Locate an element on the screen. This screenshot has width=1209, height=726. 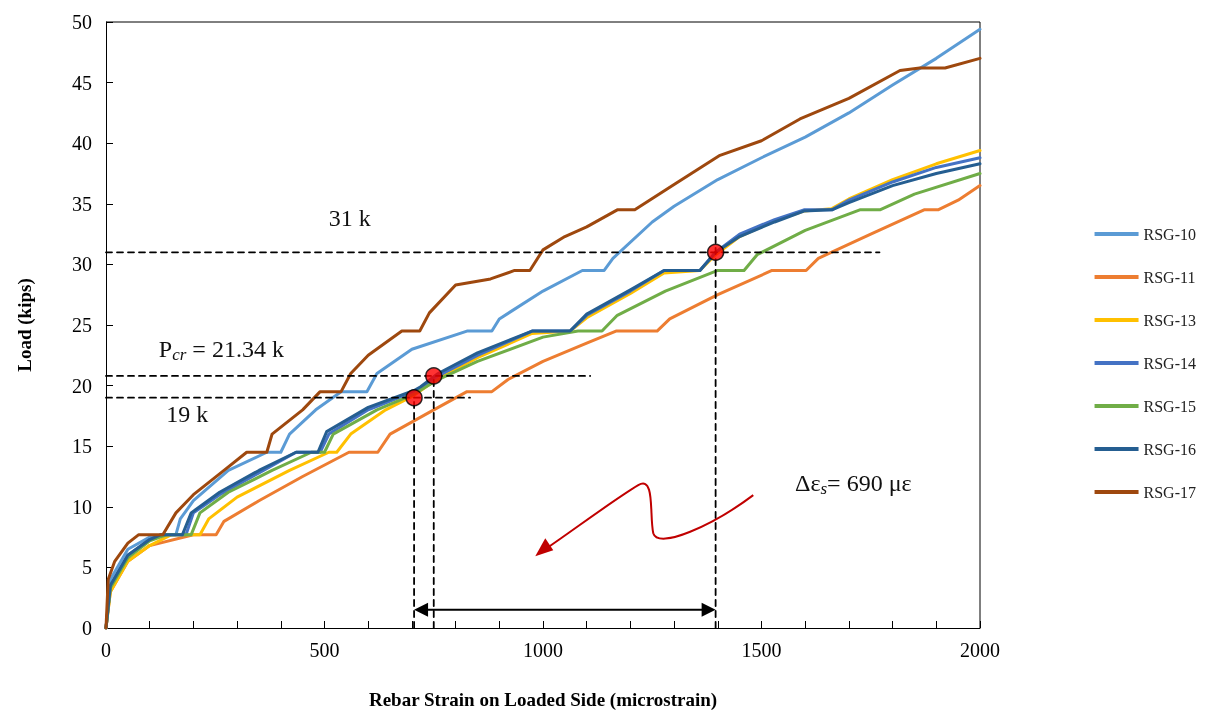
x-tick-label: 0 is located at coordinates (106, 650).